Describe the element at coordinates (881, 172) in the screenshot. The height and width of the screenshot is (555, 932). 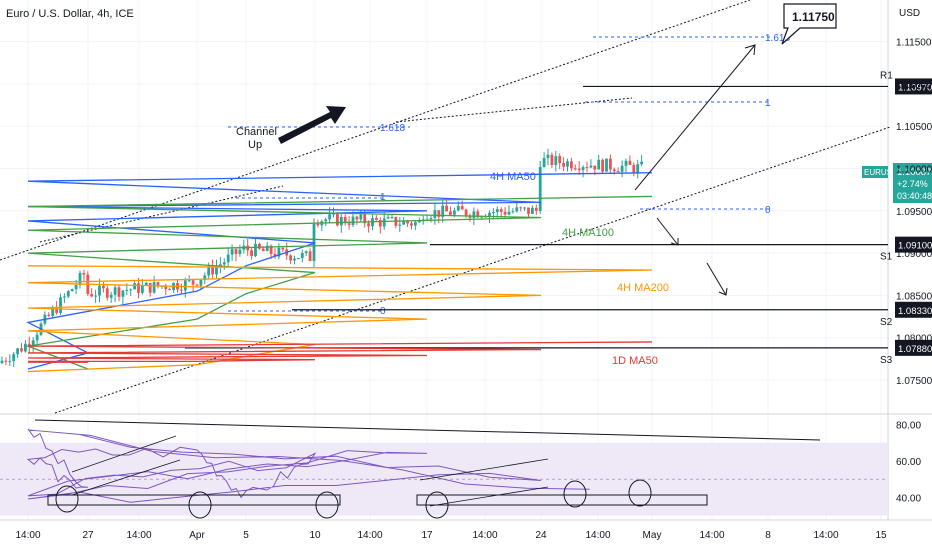
I see `symbol-badge-text: EURUSD` at that location.